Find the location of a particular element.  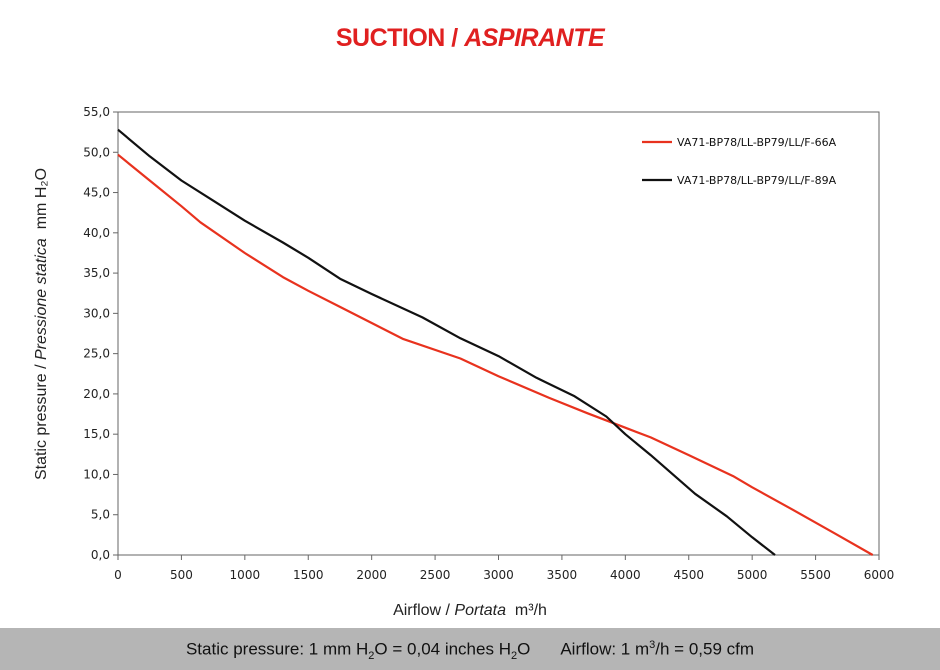

x-tick-label: 2500 is located at coordinates (435, 575).